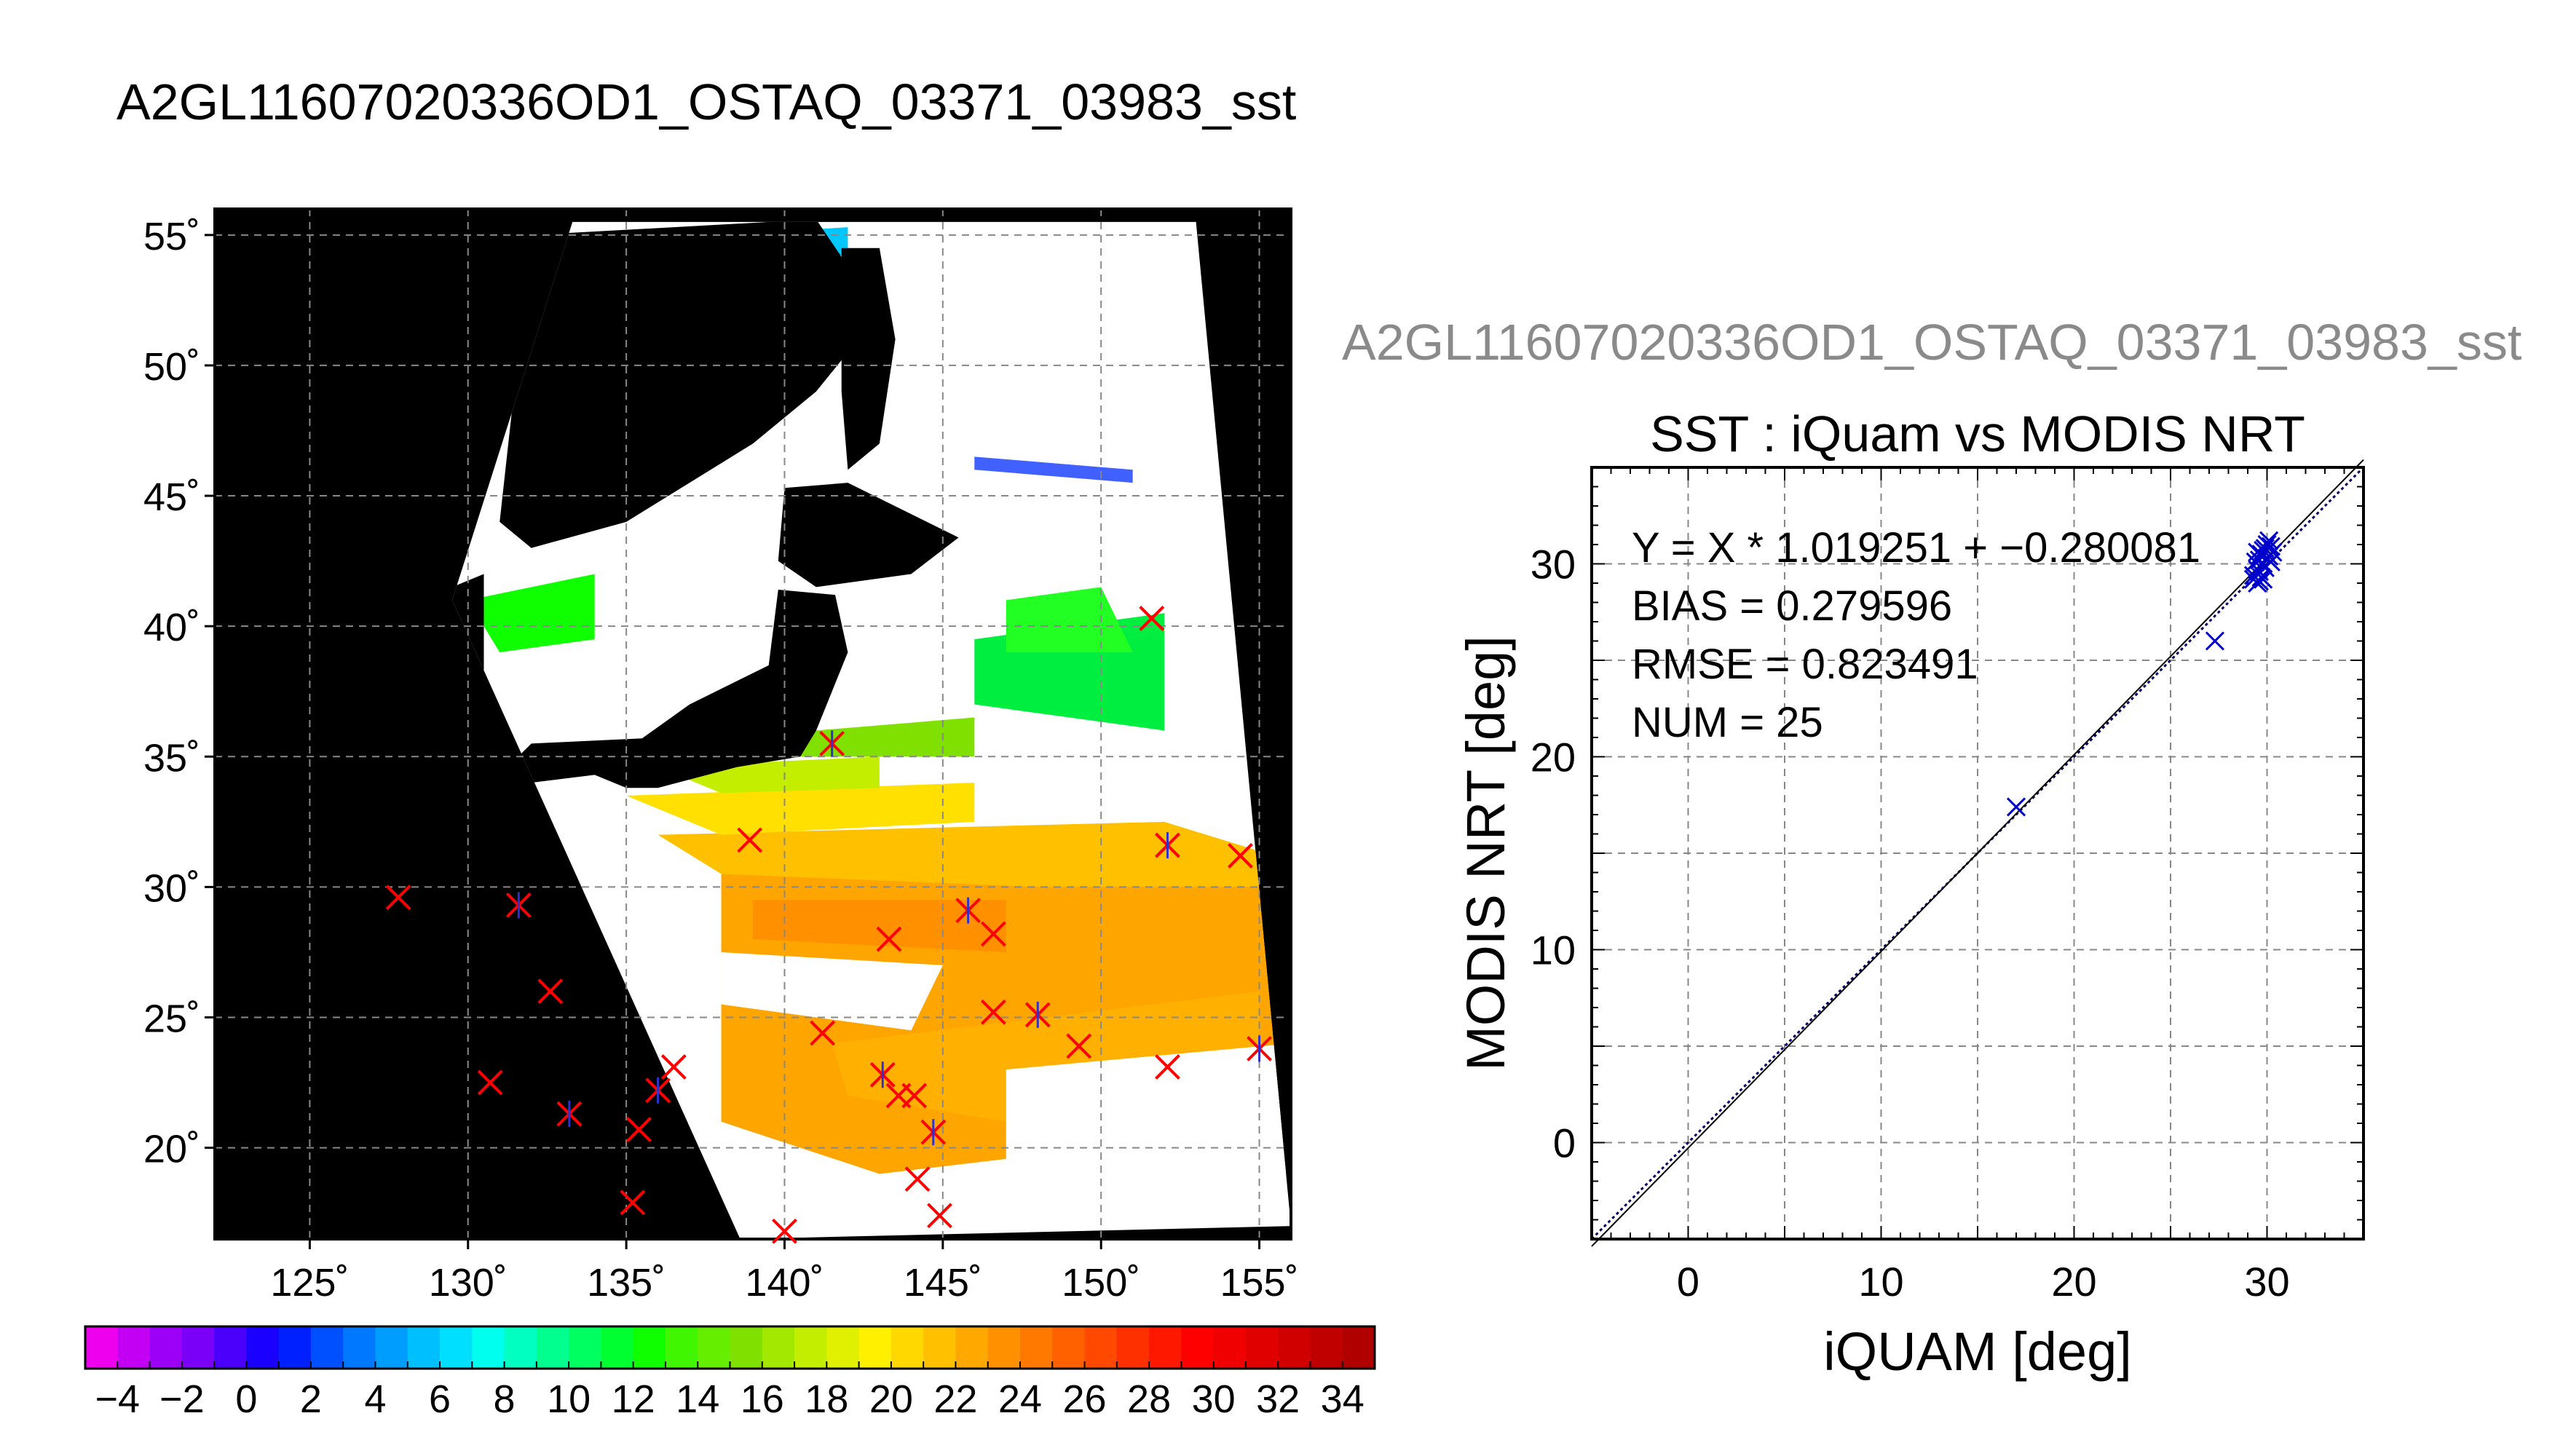 This screenshot has height=1456, width=2555. Describe the element at coordinates (1278, 1399) in the screenshot. I see `colorbar-tick-label: 32` at that location.